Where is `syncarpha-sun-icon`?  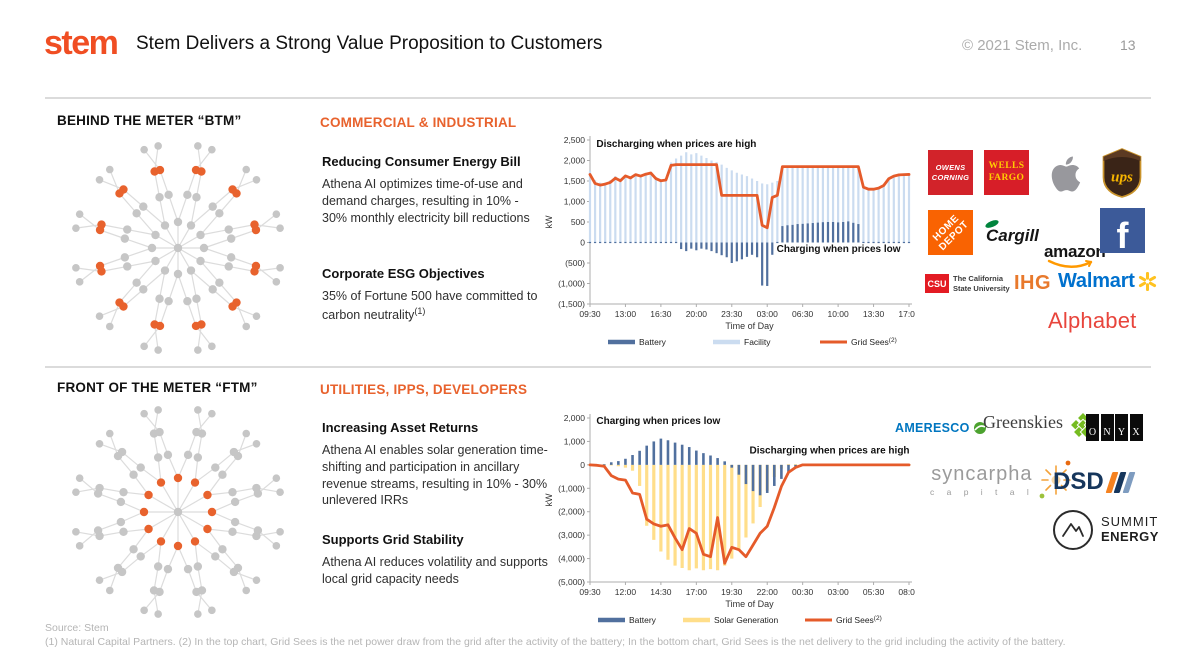 syncarpha-sun-icon is located at coordinates (1055, 479).